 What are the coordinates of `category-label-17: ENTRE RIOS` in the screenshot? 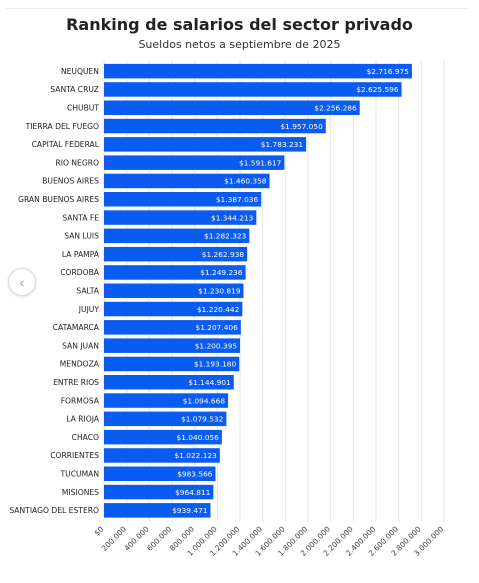 It's located at (76, 382).